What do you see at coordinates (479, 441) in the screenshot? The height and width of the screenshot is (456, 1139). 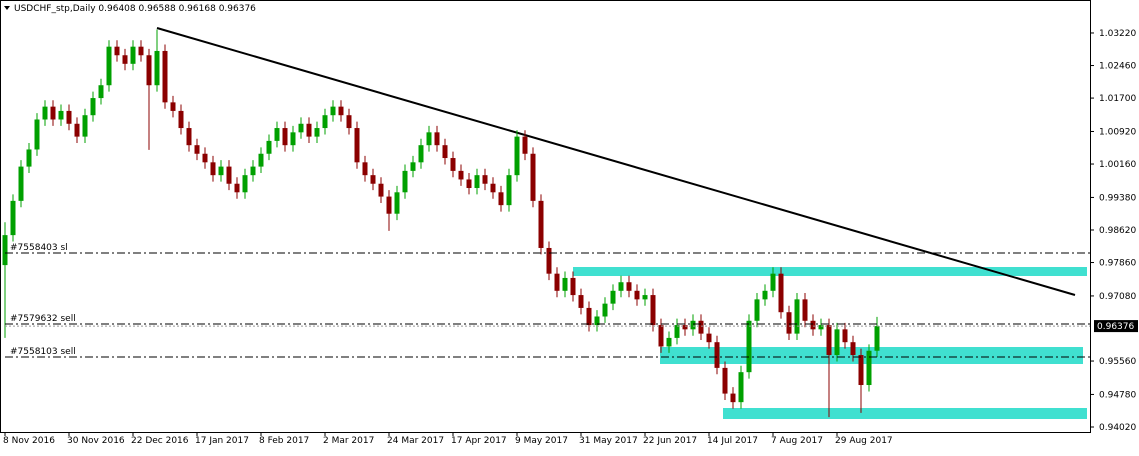 I see `x-tick-label: 17 Apr 2017` at bounding box center [479, 441].